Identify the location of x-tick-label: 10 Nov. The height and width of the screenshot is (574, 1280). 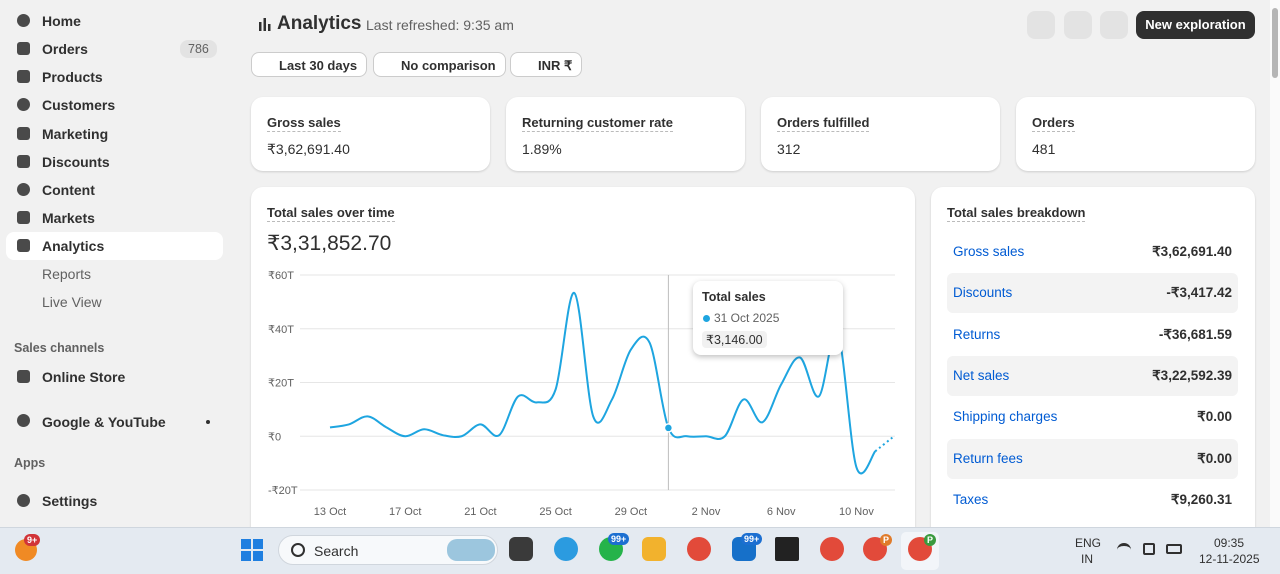
(856, 512).